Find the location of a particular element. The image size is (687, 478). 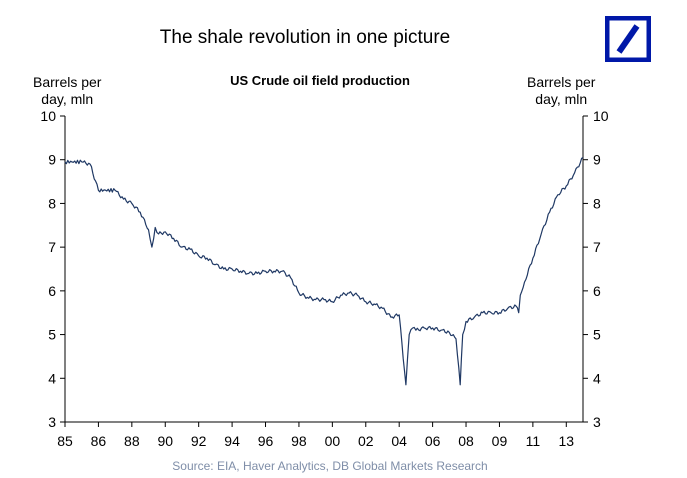

x-tick-label: 85 is located at coordinates (65, 441).